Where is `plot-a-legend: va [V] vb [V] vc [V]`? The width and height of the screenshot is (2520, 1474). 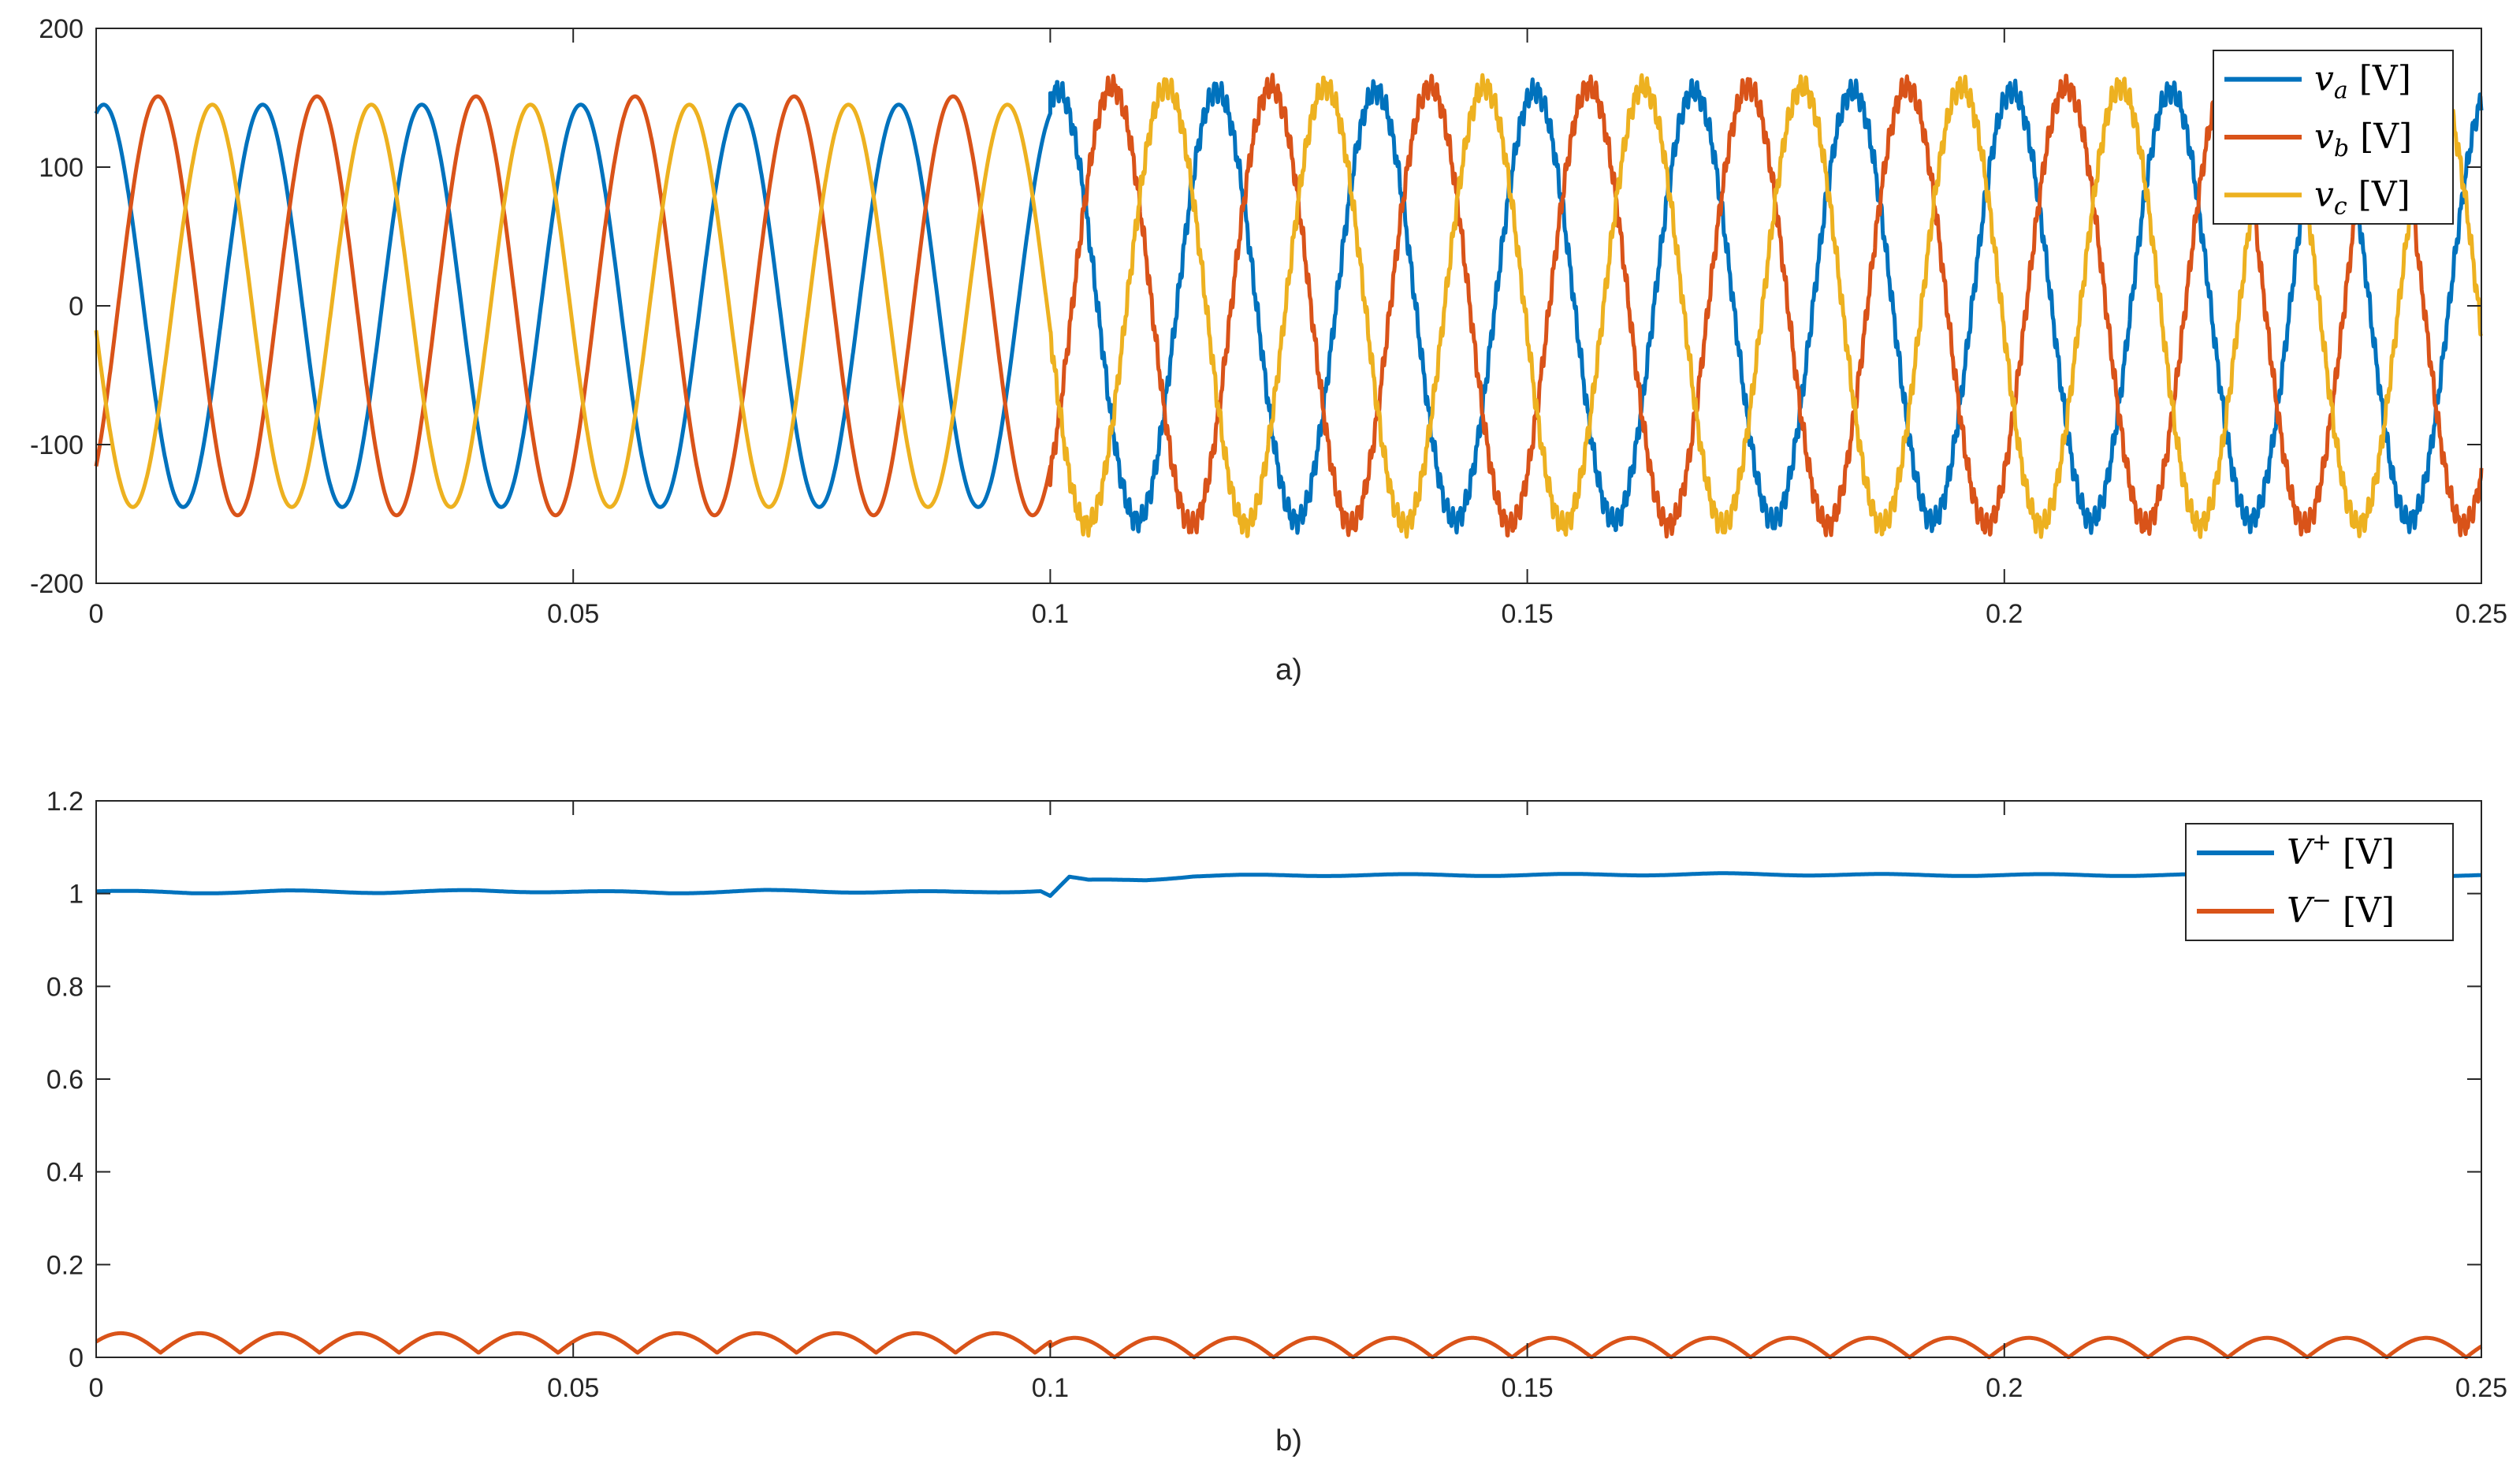 plot-a-legend: va [V] vb [V] vc [V] is located at coordinates (2333, 137).